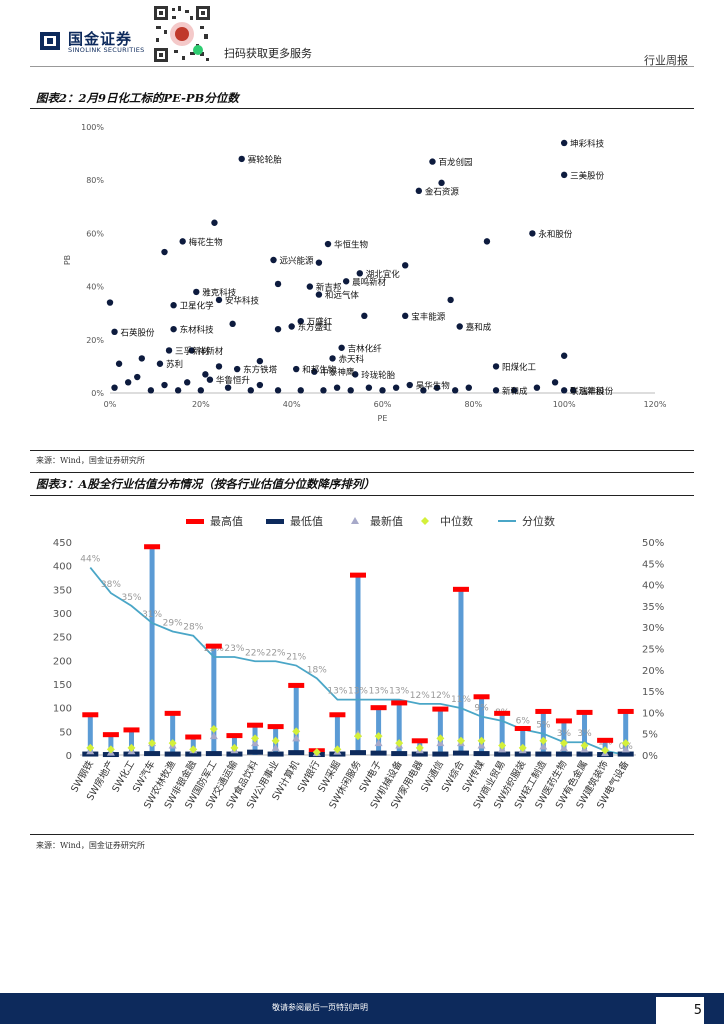 The image size is (724, 1024). Describe the element at coordinates (201, 404) in the screenshot. I see `x-tick-label: 20%` at that location.